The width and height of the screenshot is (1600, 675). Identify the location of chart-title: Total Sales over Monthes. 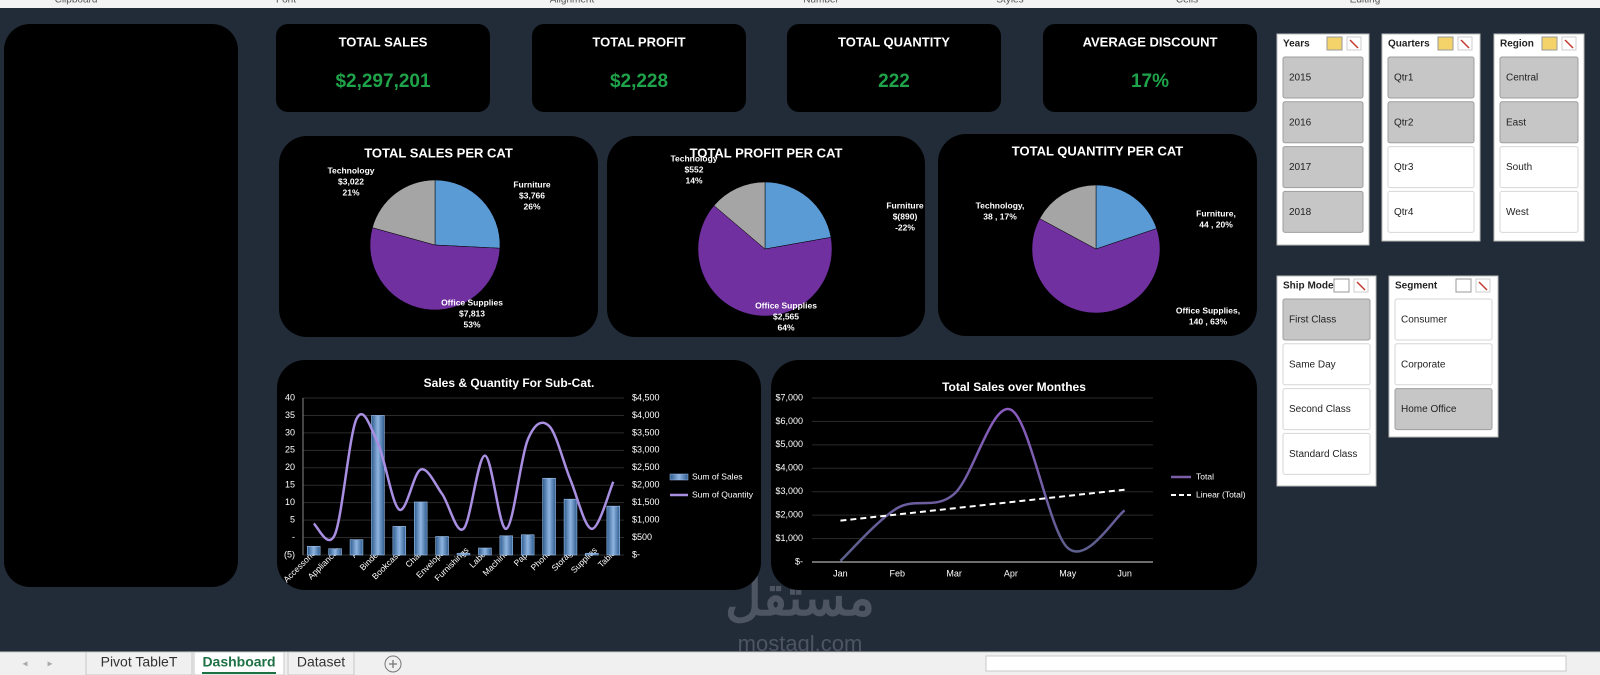
(1014, 387).